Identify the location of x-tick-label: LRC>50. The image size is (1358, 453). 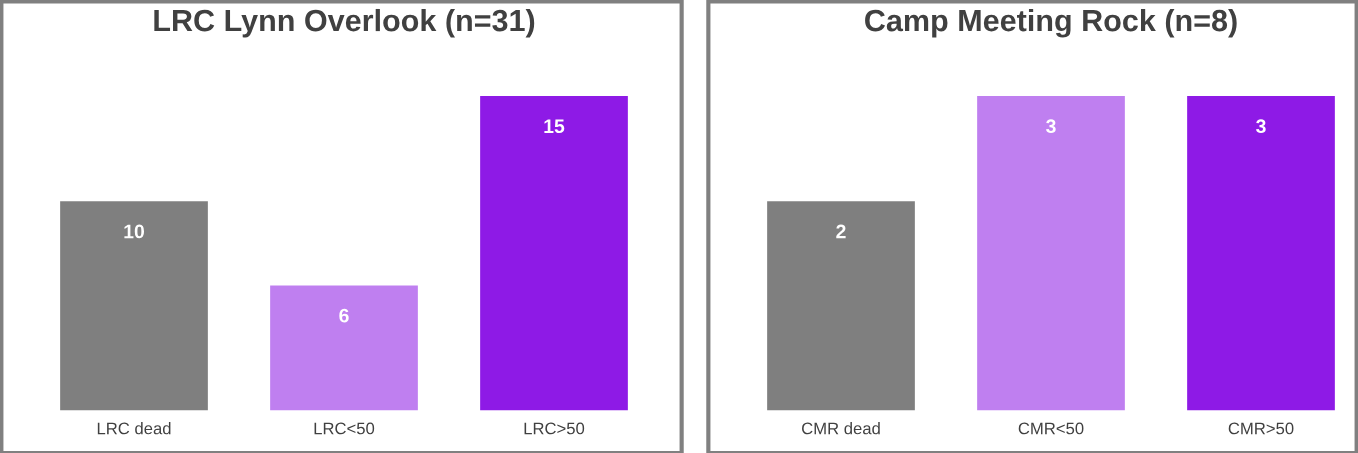
(554, 428).